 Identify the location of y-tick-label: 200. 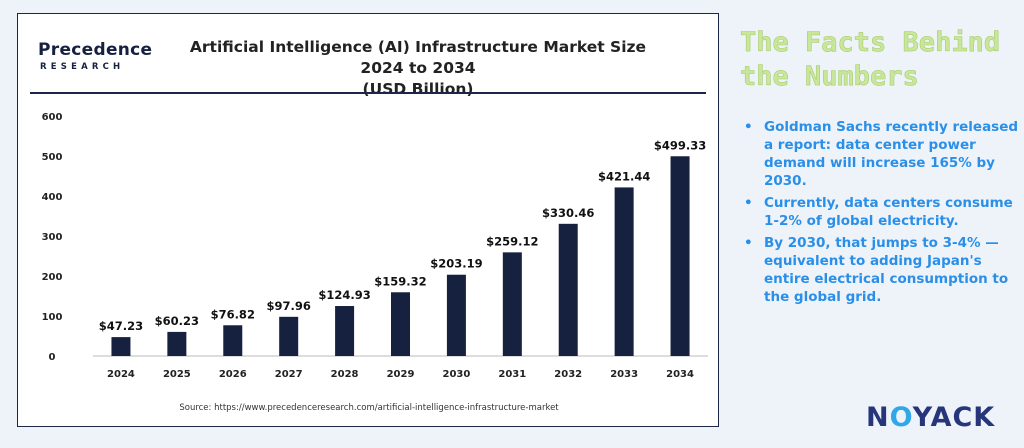
(52, 277).